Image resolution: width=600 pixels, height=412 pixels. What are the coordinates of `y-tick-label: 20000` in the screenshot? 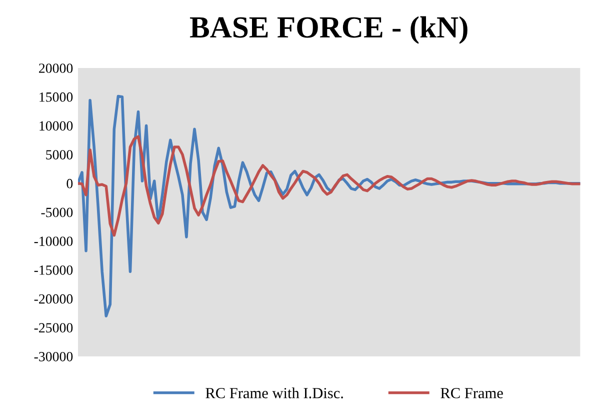 It's located at (56, 68).